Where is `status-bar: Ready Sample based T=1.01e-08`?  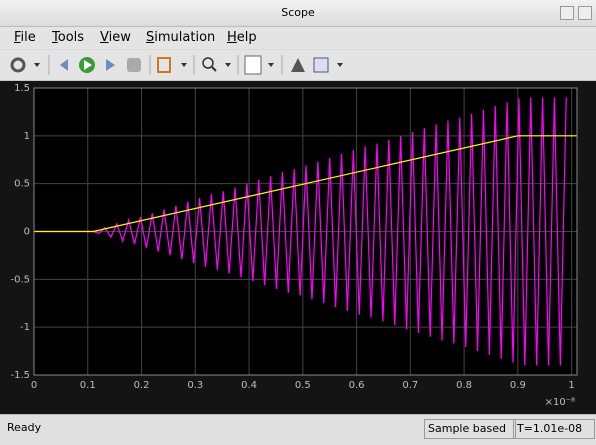
status-bar: Ready Sample based T=1.01e-08 is located at coordinates (298, 429).